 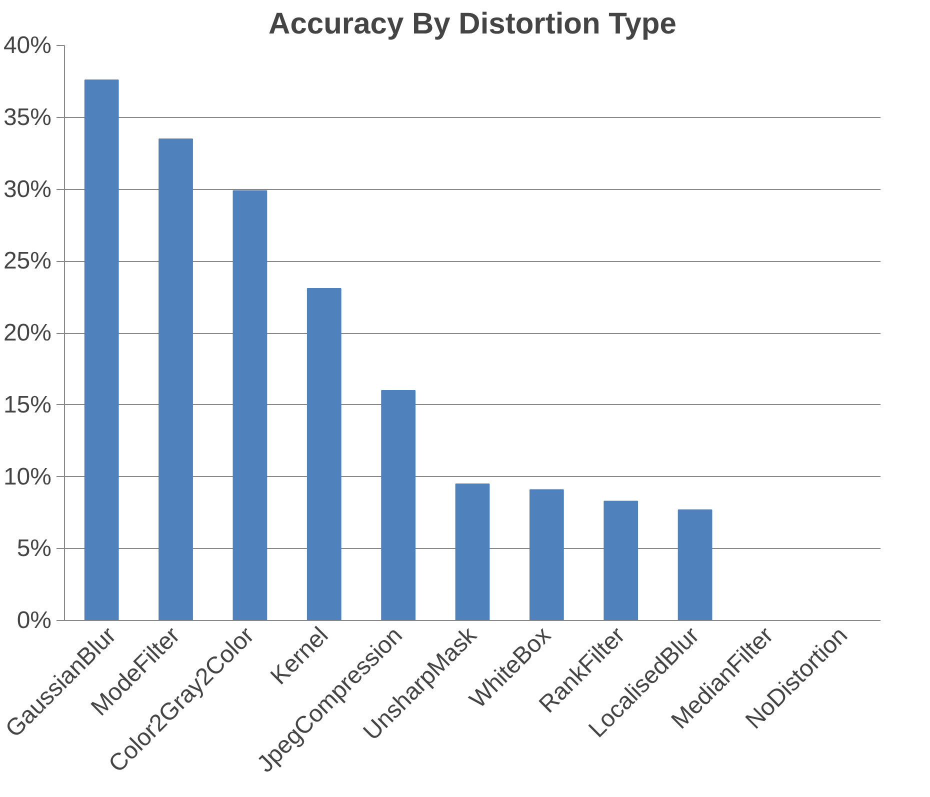 I want to click on y-tick-label: 15%, so click(x=27, y=404).